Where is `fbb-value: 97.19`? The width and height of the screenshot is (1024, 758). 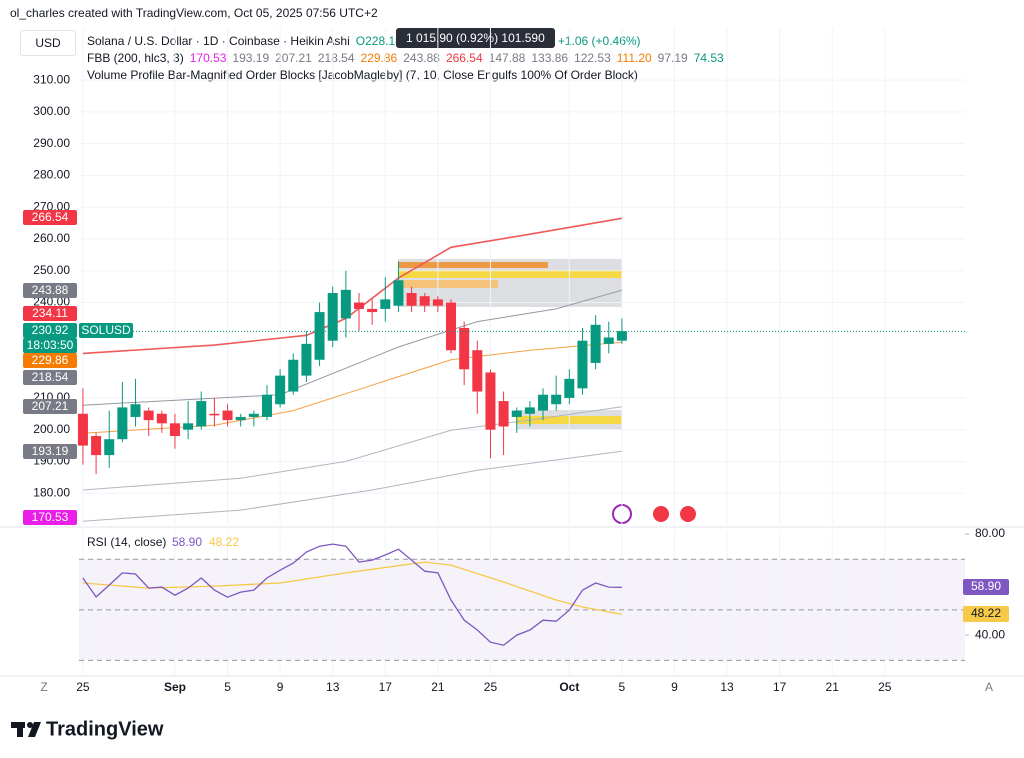
fbb-value: 97.19 is located at coordinates (672, 58).